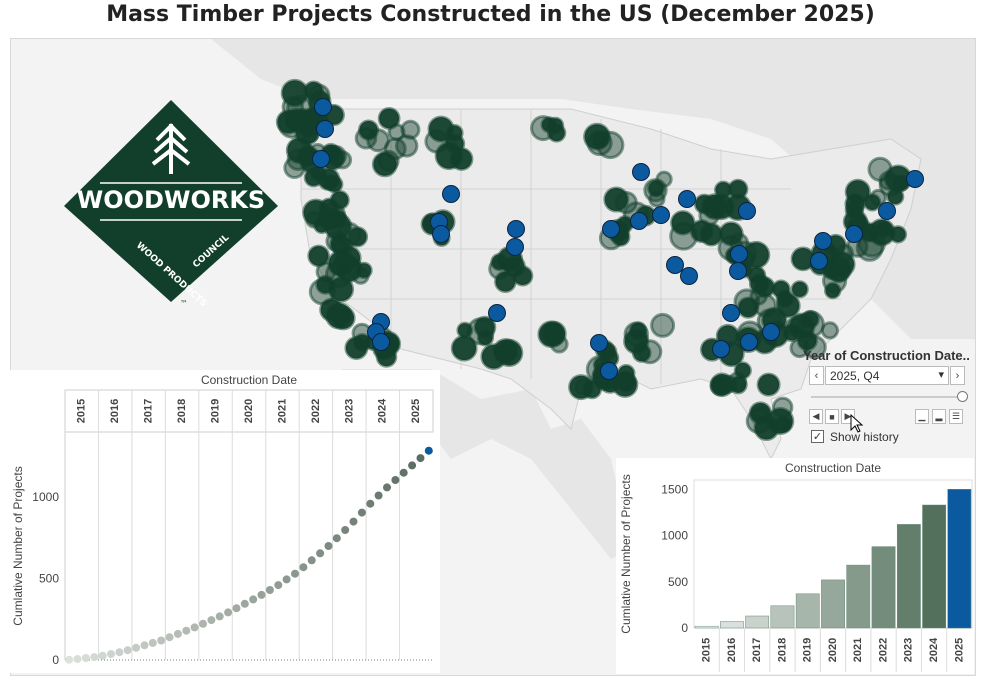 The image size is (981, 680). Describe the element at coordinates (887, 375) in the screenshot. I see `year-dropdown: 2025, Q4 ▾` at that location.